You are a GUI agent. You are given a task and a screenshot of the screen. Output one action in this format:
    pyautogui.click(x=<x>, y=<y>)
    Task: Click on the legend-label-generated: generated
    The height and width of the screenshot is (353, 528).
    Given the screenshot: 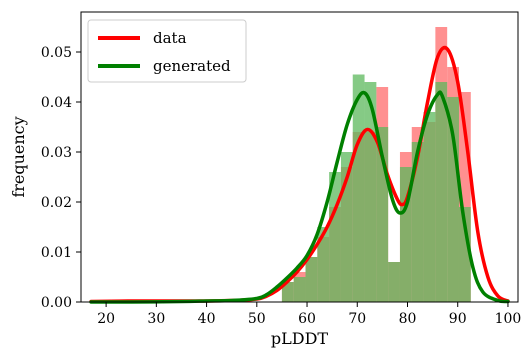 What is the action you would take?
    pyautogui.click(x=192, y=66)
    